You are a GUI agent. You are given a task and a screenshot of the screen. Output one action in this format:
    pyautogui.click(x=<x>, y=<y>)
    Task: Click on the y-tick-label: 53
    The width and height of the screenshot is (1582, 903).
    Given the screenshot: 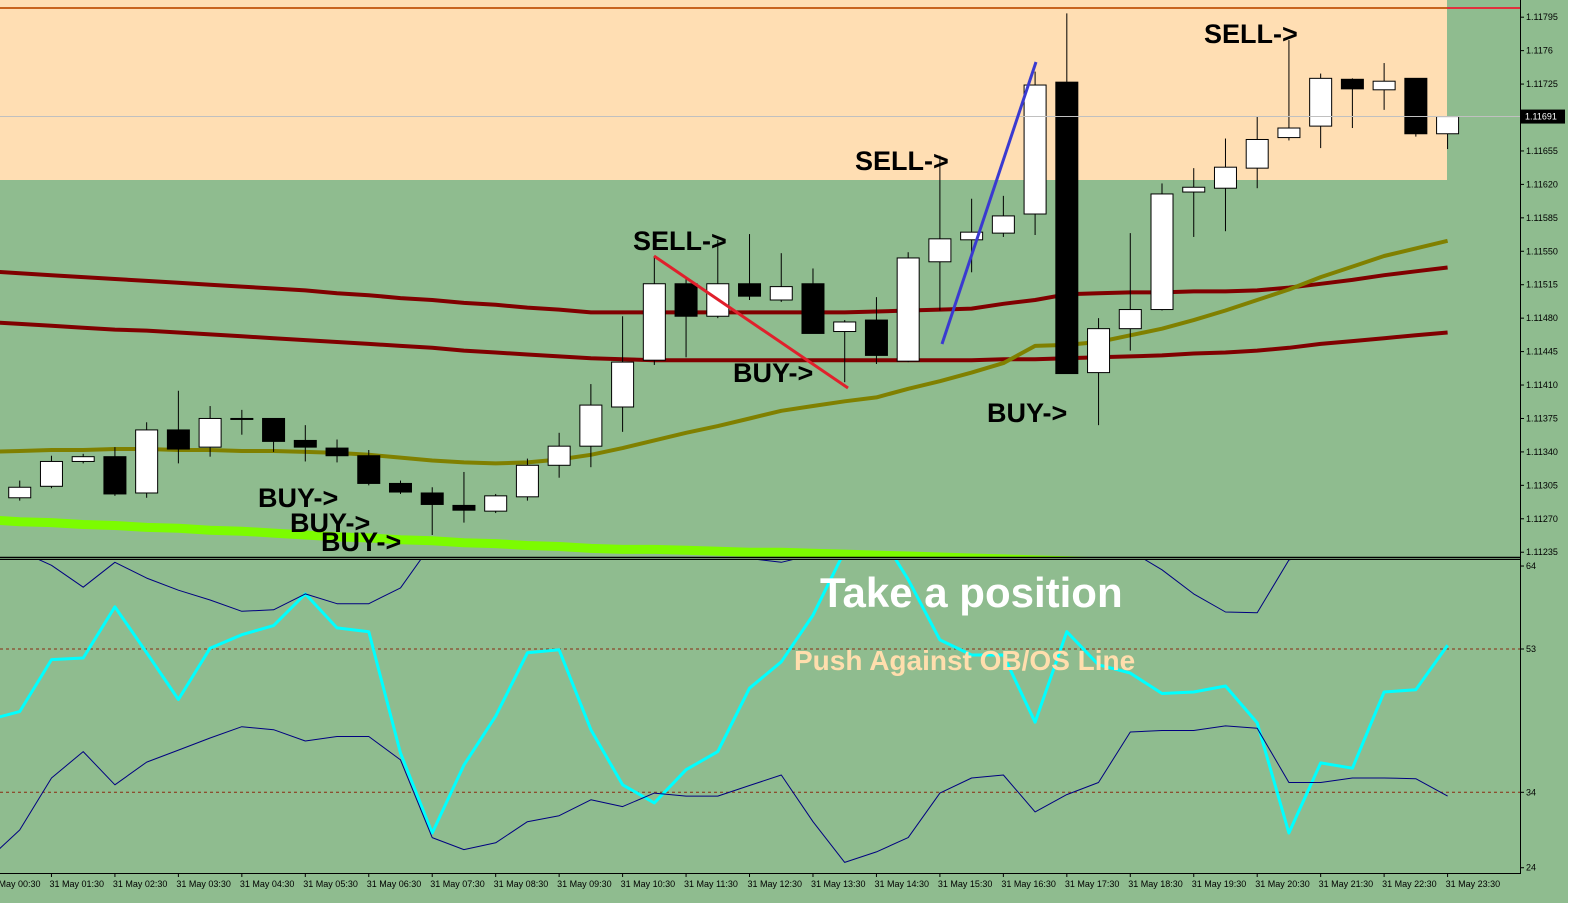 What is the action you would take?
    pyautogui.click(x=1531, y=649)
    